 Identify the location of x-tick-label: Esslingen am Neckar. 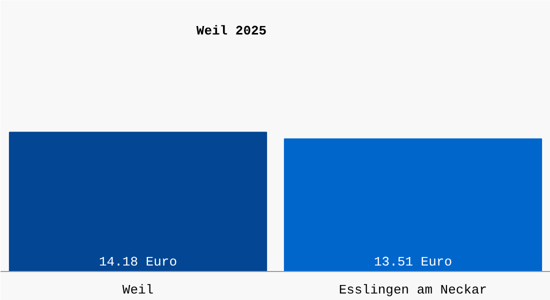
(413, 290).